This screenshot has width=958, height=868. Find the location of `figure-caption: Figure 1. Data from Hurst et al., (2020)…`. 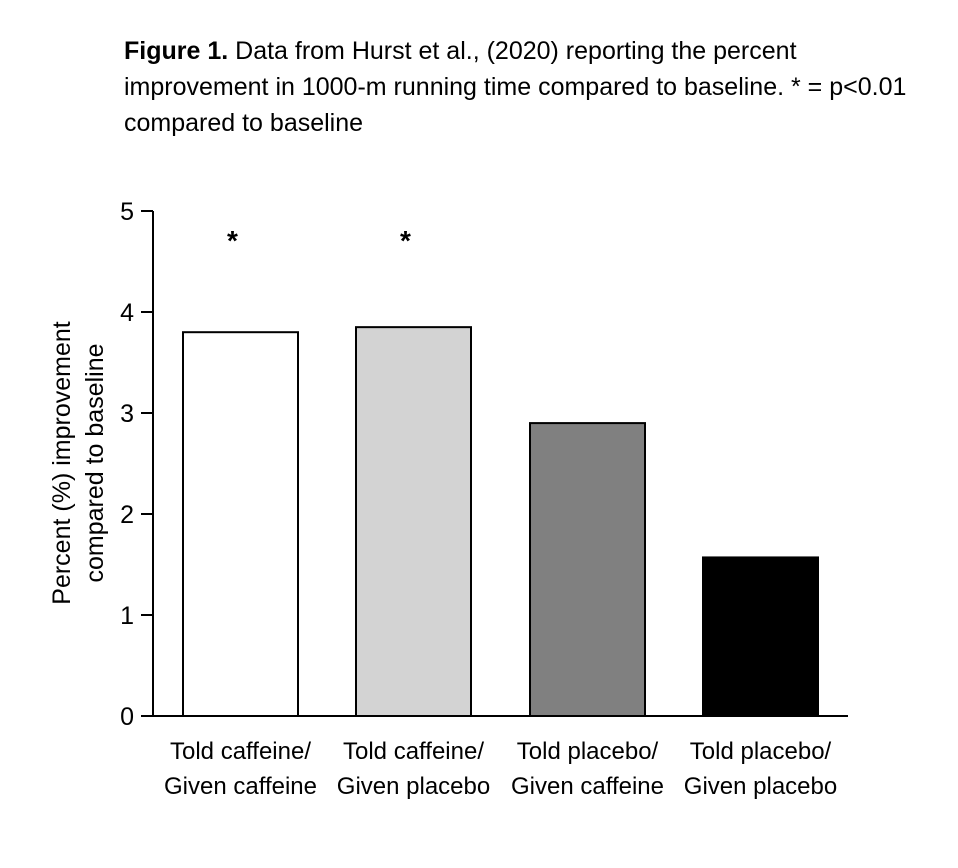

figure-caption: Figure 1. Data from Hurst et al., (2020)… is located at coordinates (519, 87).